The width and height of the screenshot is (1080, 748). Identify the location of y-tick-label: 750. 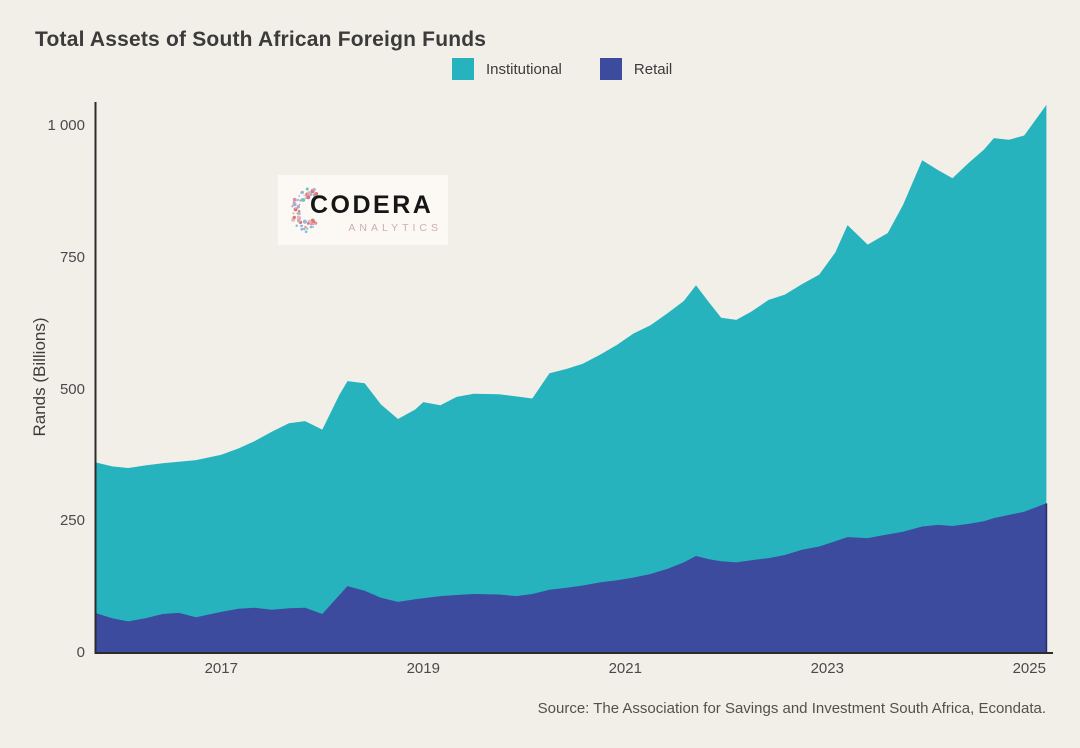
(72, 257).